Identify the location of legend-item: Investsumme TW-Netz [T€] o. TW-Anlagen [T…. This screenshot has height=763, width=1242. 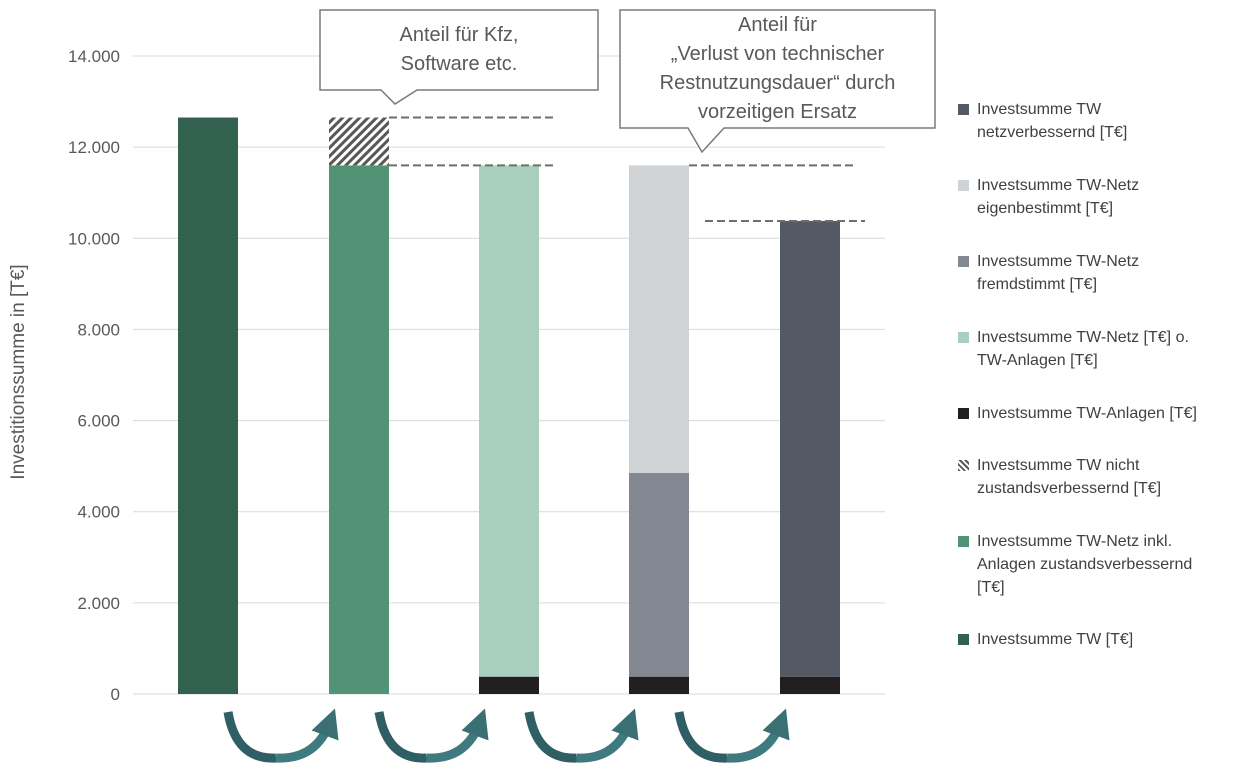
(1073, 349).